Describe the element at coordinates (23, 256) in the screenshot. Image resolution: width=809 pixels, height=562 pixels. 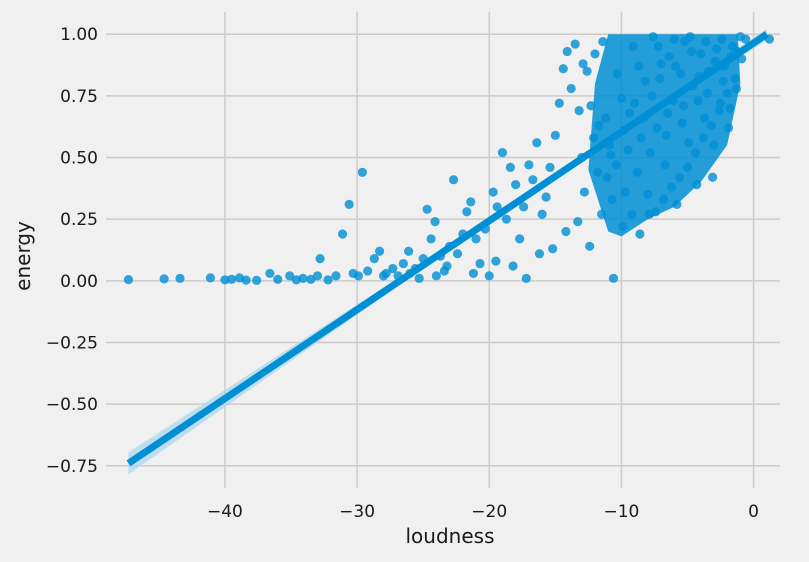
I see `y-axis-label: energy` at that location.